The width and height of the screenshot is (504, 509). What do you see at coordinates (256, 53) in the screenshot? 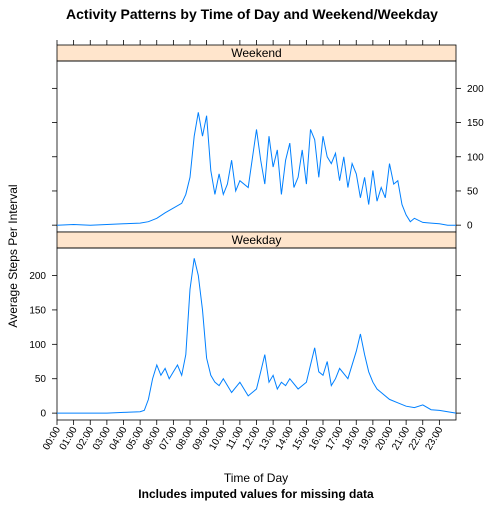
I see `strip-label: Weekend` at bounding box center [256, 53].